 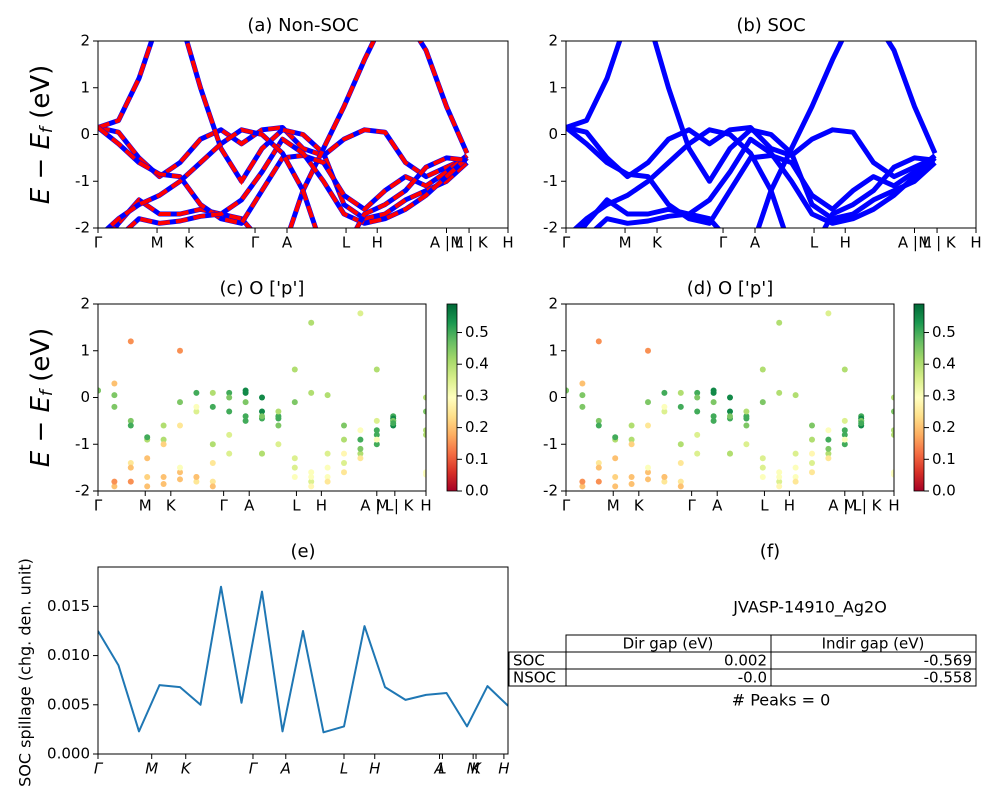 I want to click on x-tick-label: K, so click(x=476, y=769).